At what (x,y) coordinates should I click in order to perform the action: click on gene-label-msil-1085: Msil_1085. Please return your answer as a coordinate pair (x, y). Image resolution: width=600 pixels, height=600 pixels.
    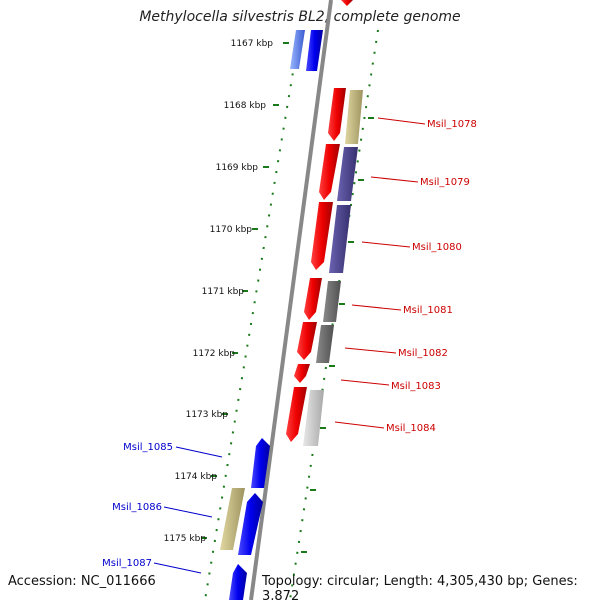
    Looking at the image, I should click on (148, 447).